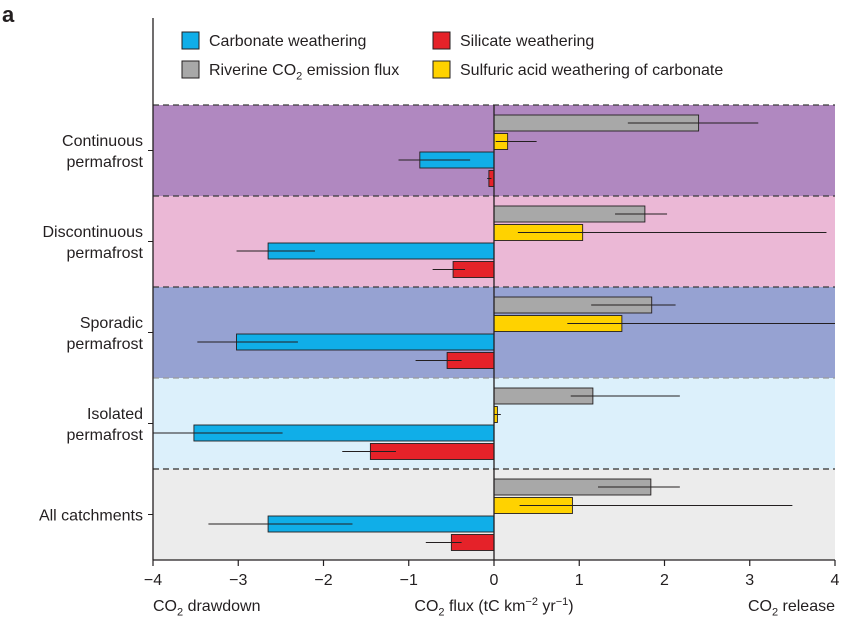 The image size is (860, 629). I want to click on x-tick-label: 3, so click(749, 580).